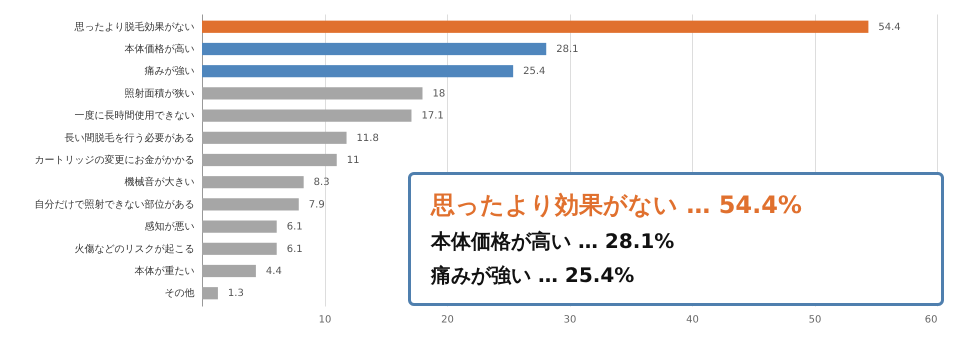 This screenshot has width=960, height=350. I want to click on data-label: 18, so click(439, 94).